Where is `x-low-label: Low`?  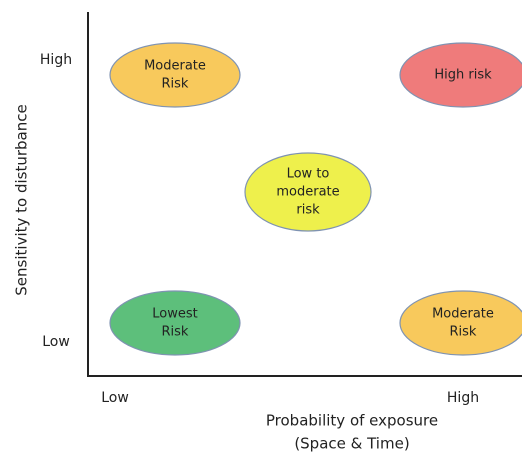 x-low-label: Low is located at coordinates (115, 398).